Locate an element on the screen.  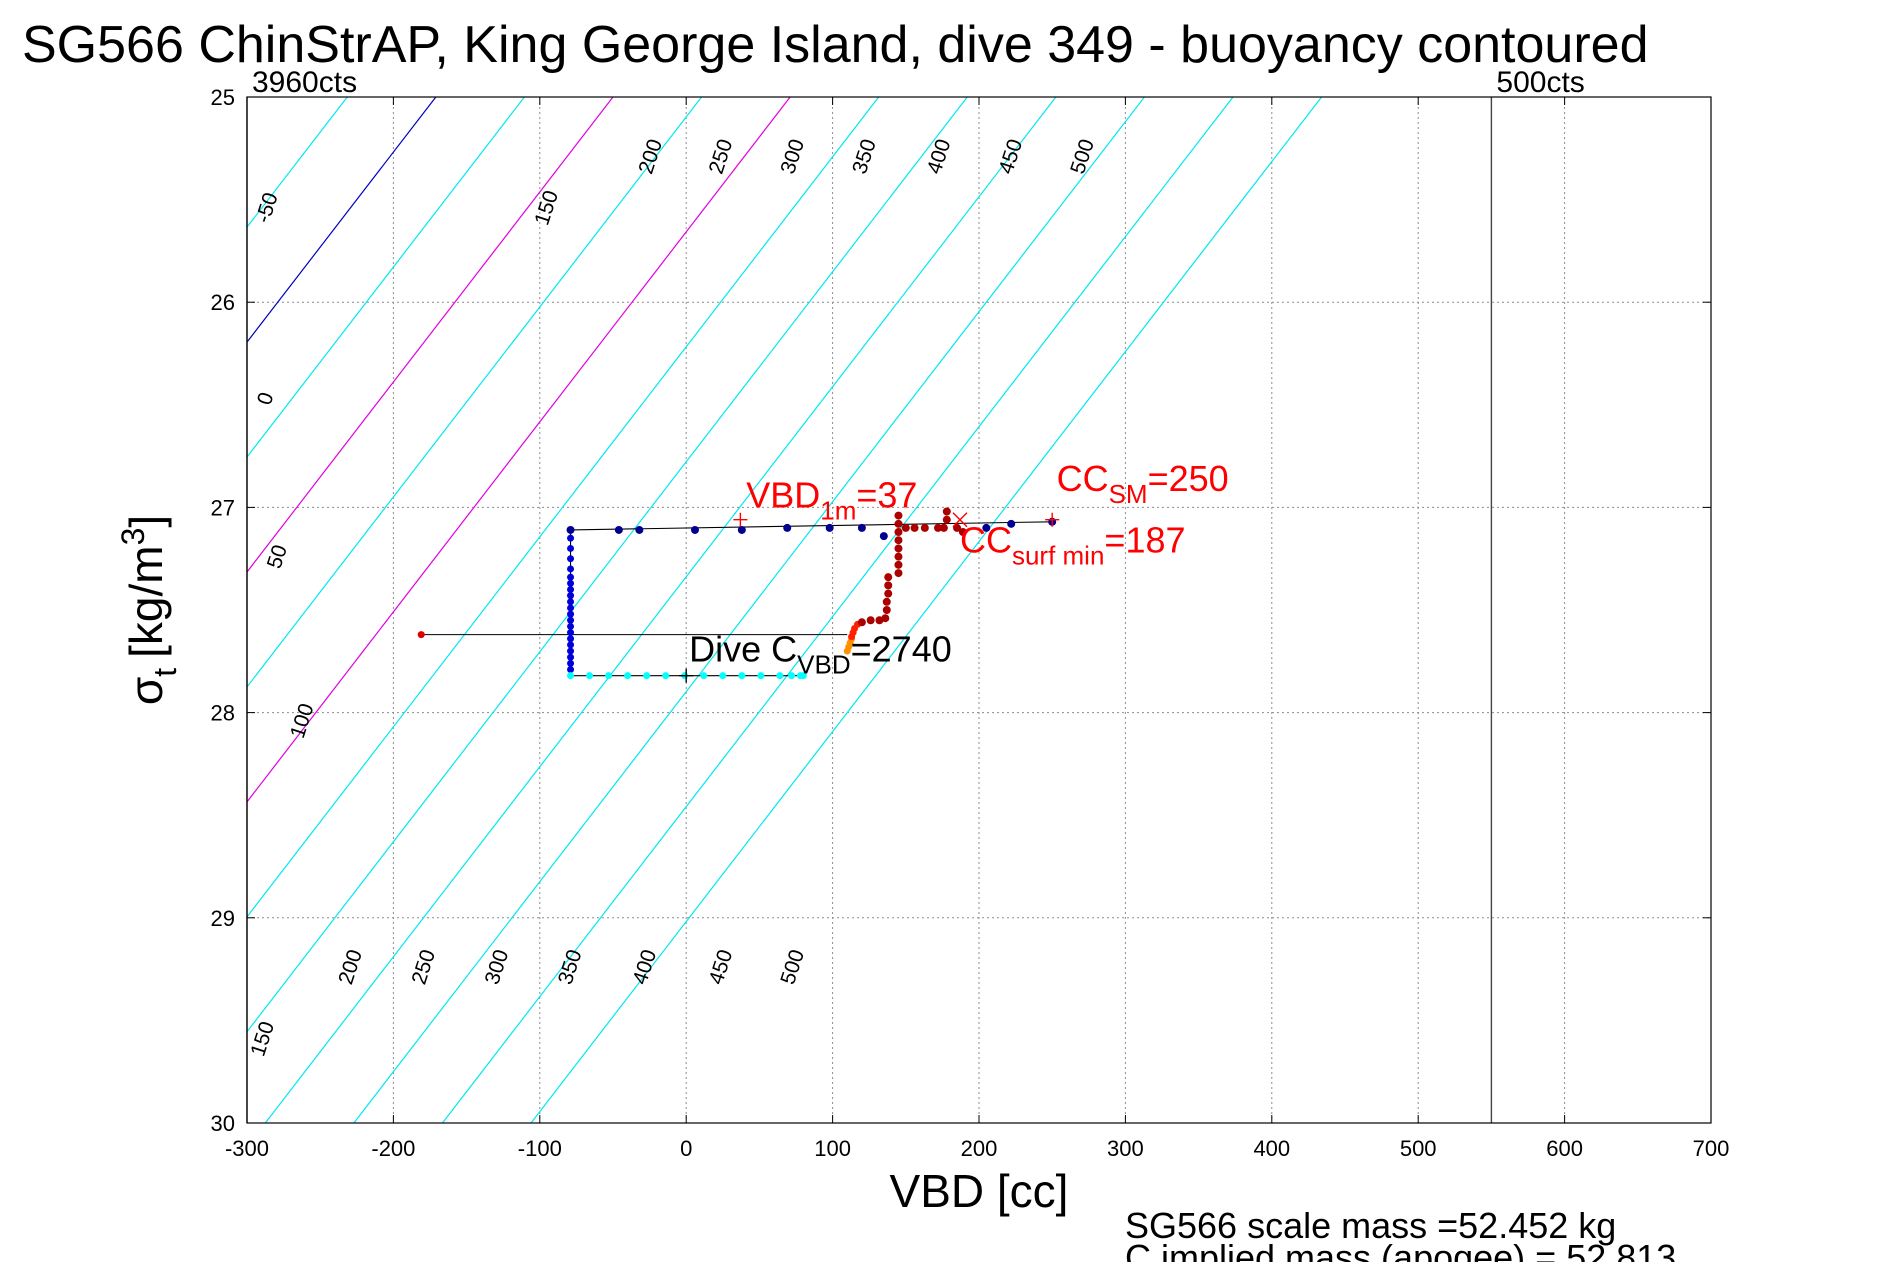
cc-sm-annotation-value: =250 is located at coordinates (1188, 478).